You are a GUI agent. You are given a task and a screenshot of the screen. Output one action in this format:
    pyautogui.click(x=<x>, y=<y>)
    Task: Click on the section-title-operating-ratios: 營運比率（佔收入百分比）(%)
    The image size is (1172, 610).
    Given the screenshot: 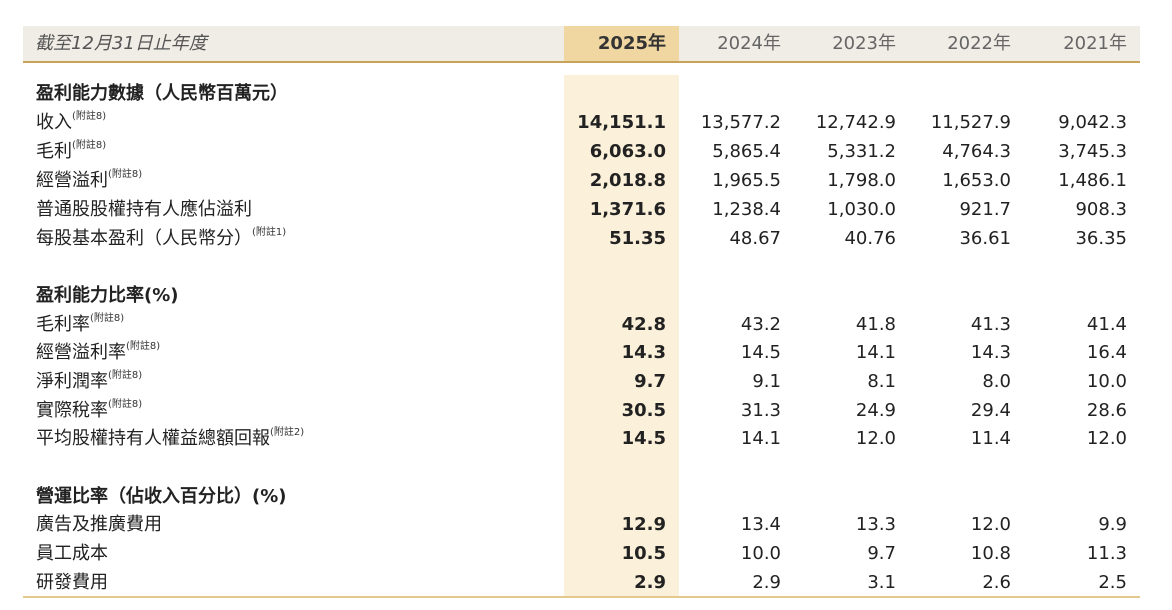 What is the action you would take?
    pyautogui.click(x=161, y=496)
    